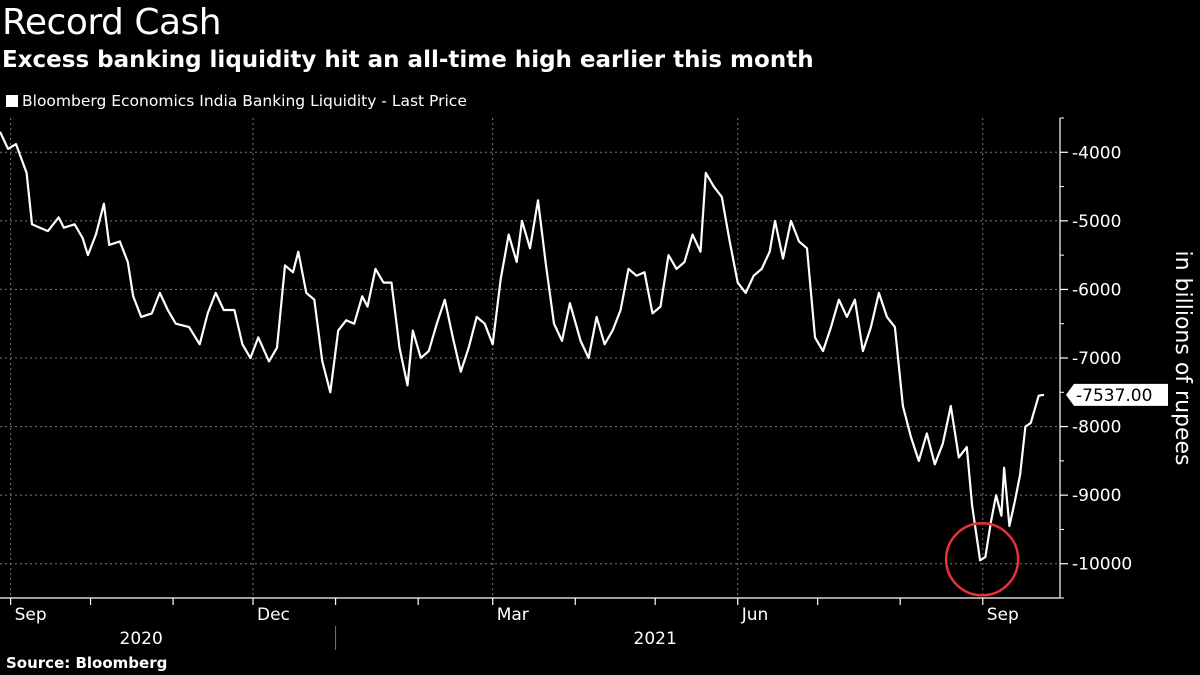 The image size is (1200, 675). Describe the element at coordinates (755, 615) in the screenshot. I see `x-tick-label: Jun` at that location.